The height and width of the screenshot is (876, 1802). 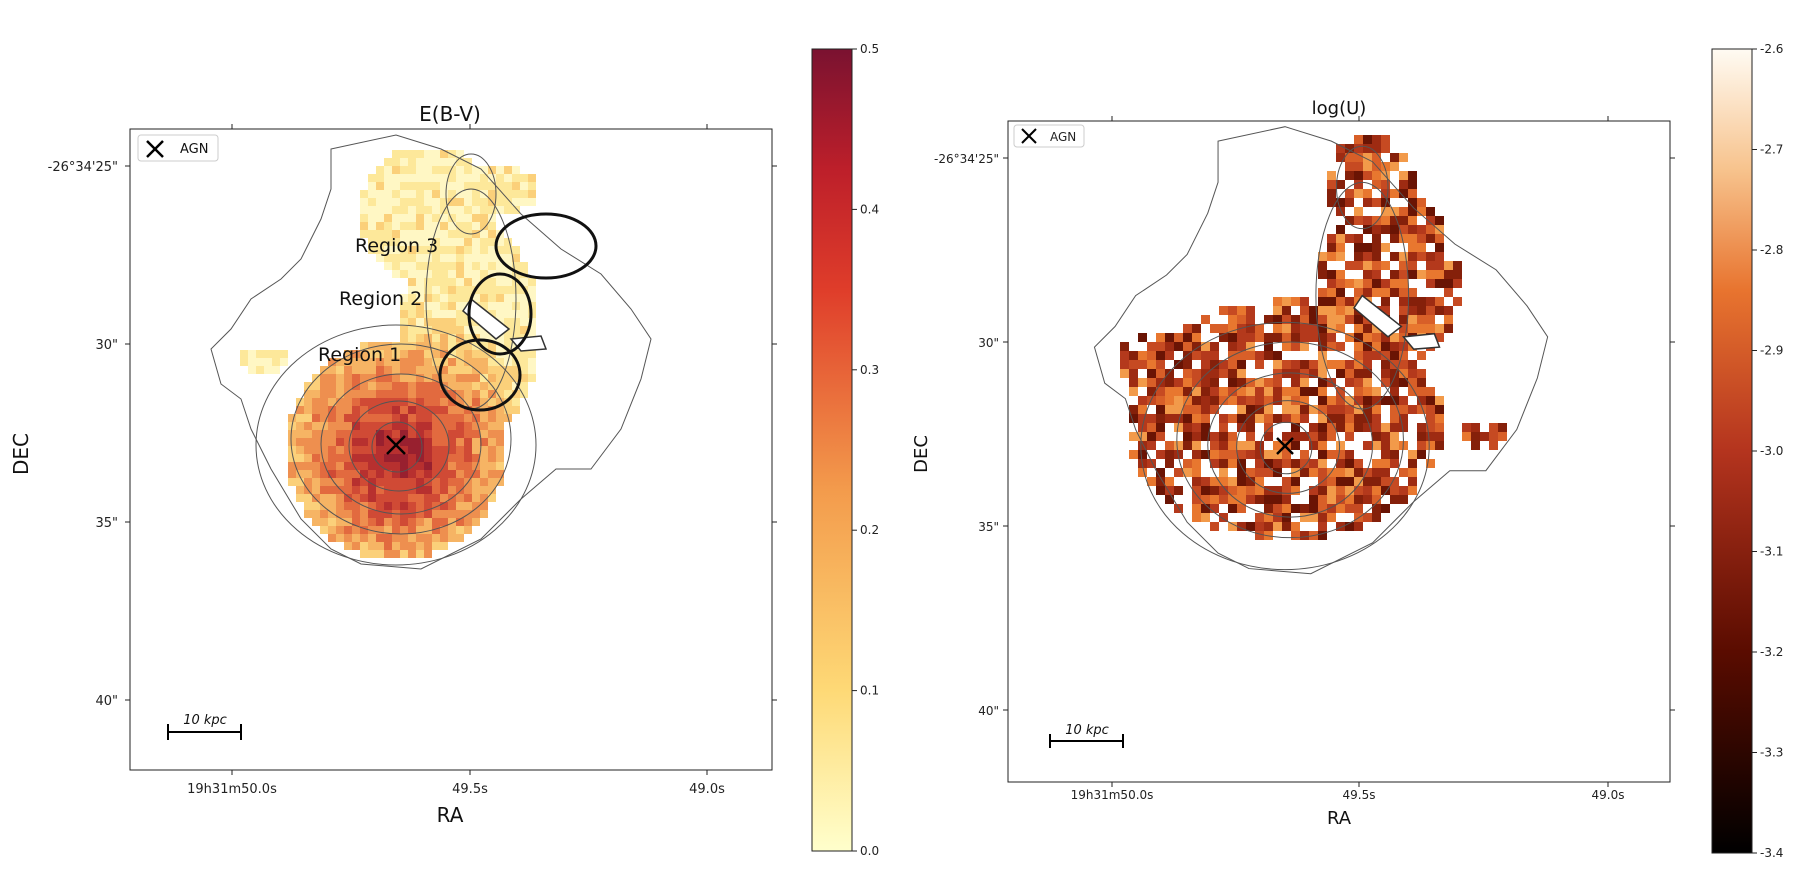 I want to click on logu-x-tick-0: 19h31m50.0s, so click(x=1112, y=795).